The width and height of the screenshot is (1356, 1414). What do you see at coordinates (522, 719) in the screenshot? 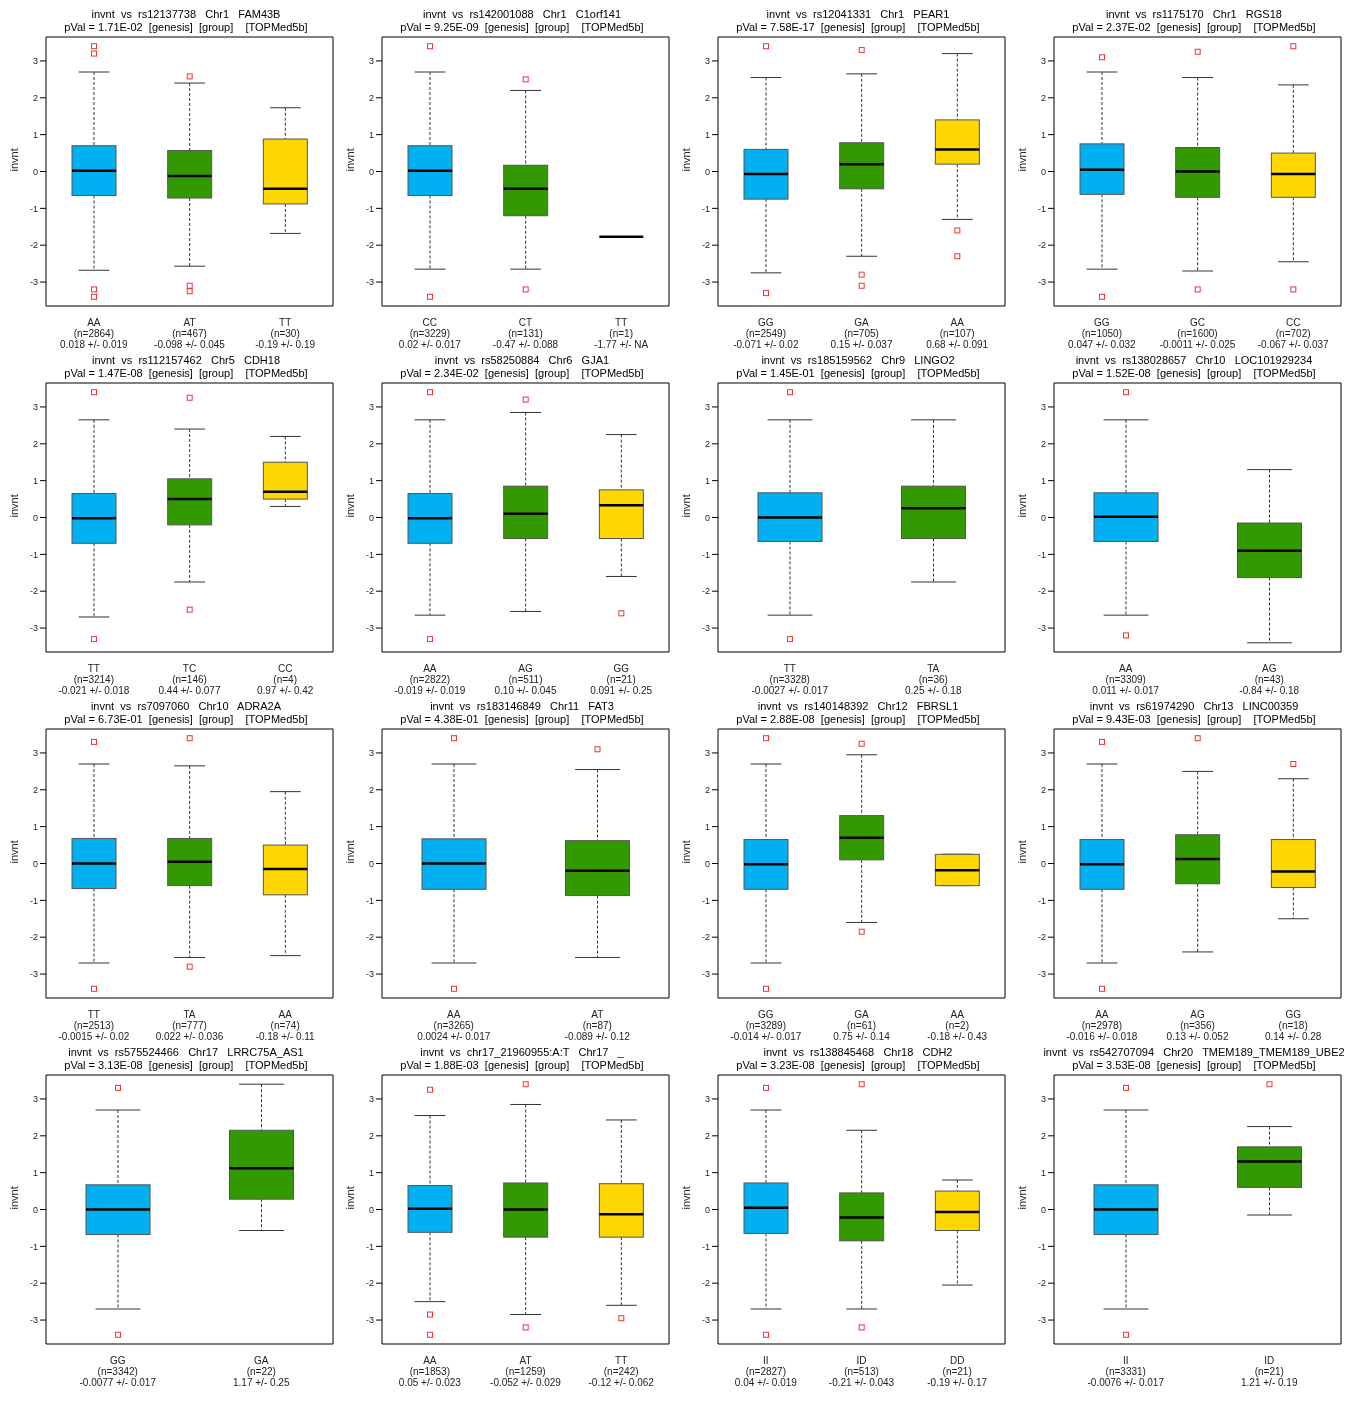
I see `chart-subtitle: pVal = 4.38E-01 [genesis] [group] [TOPMed5b]` at bounding box center [522, 719].